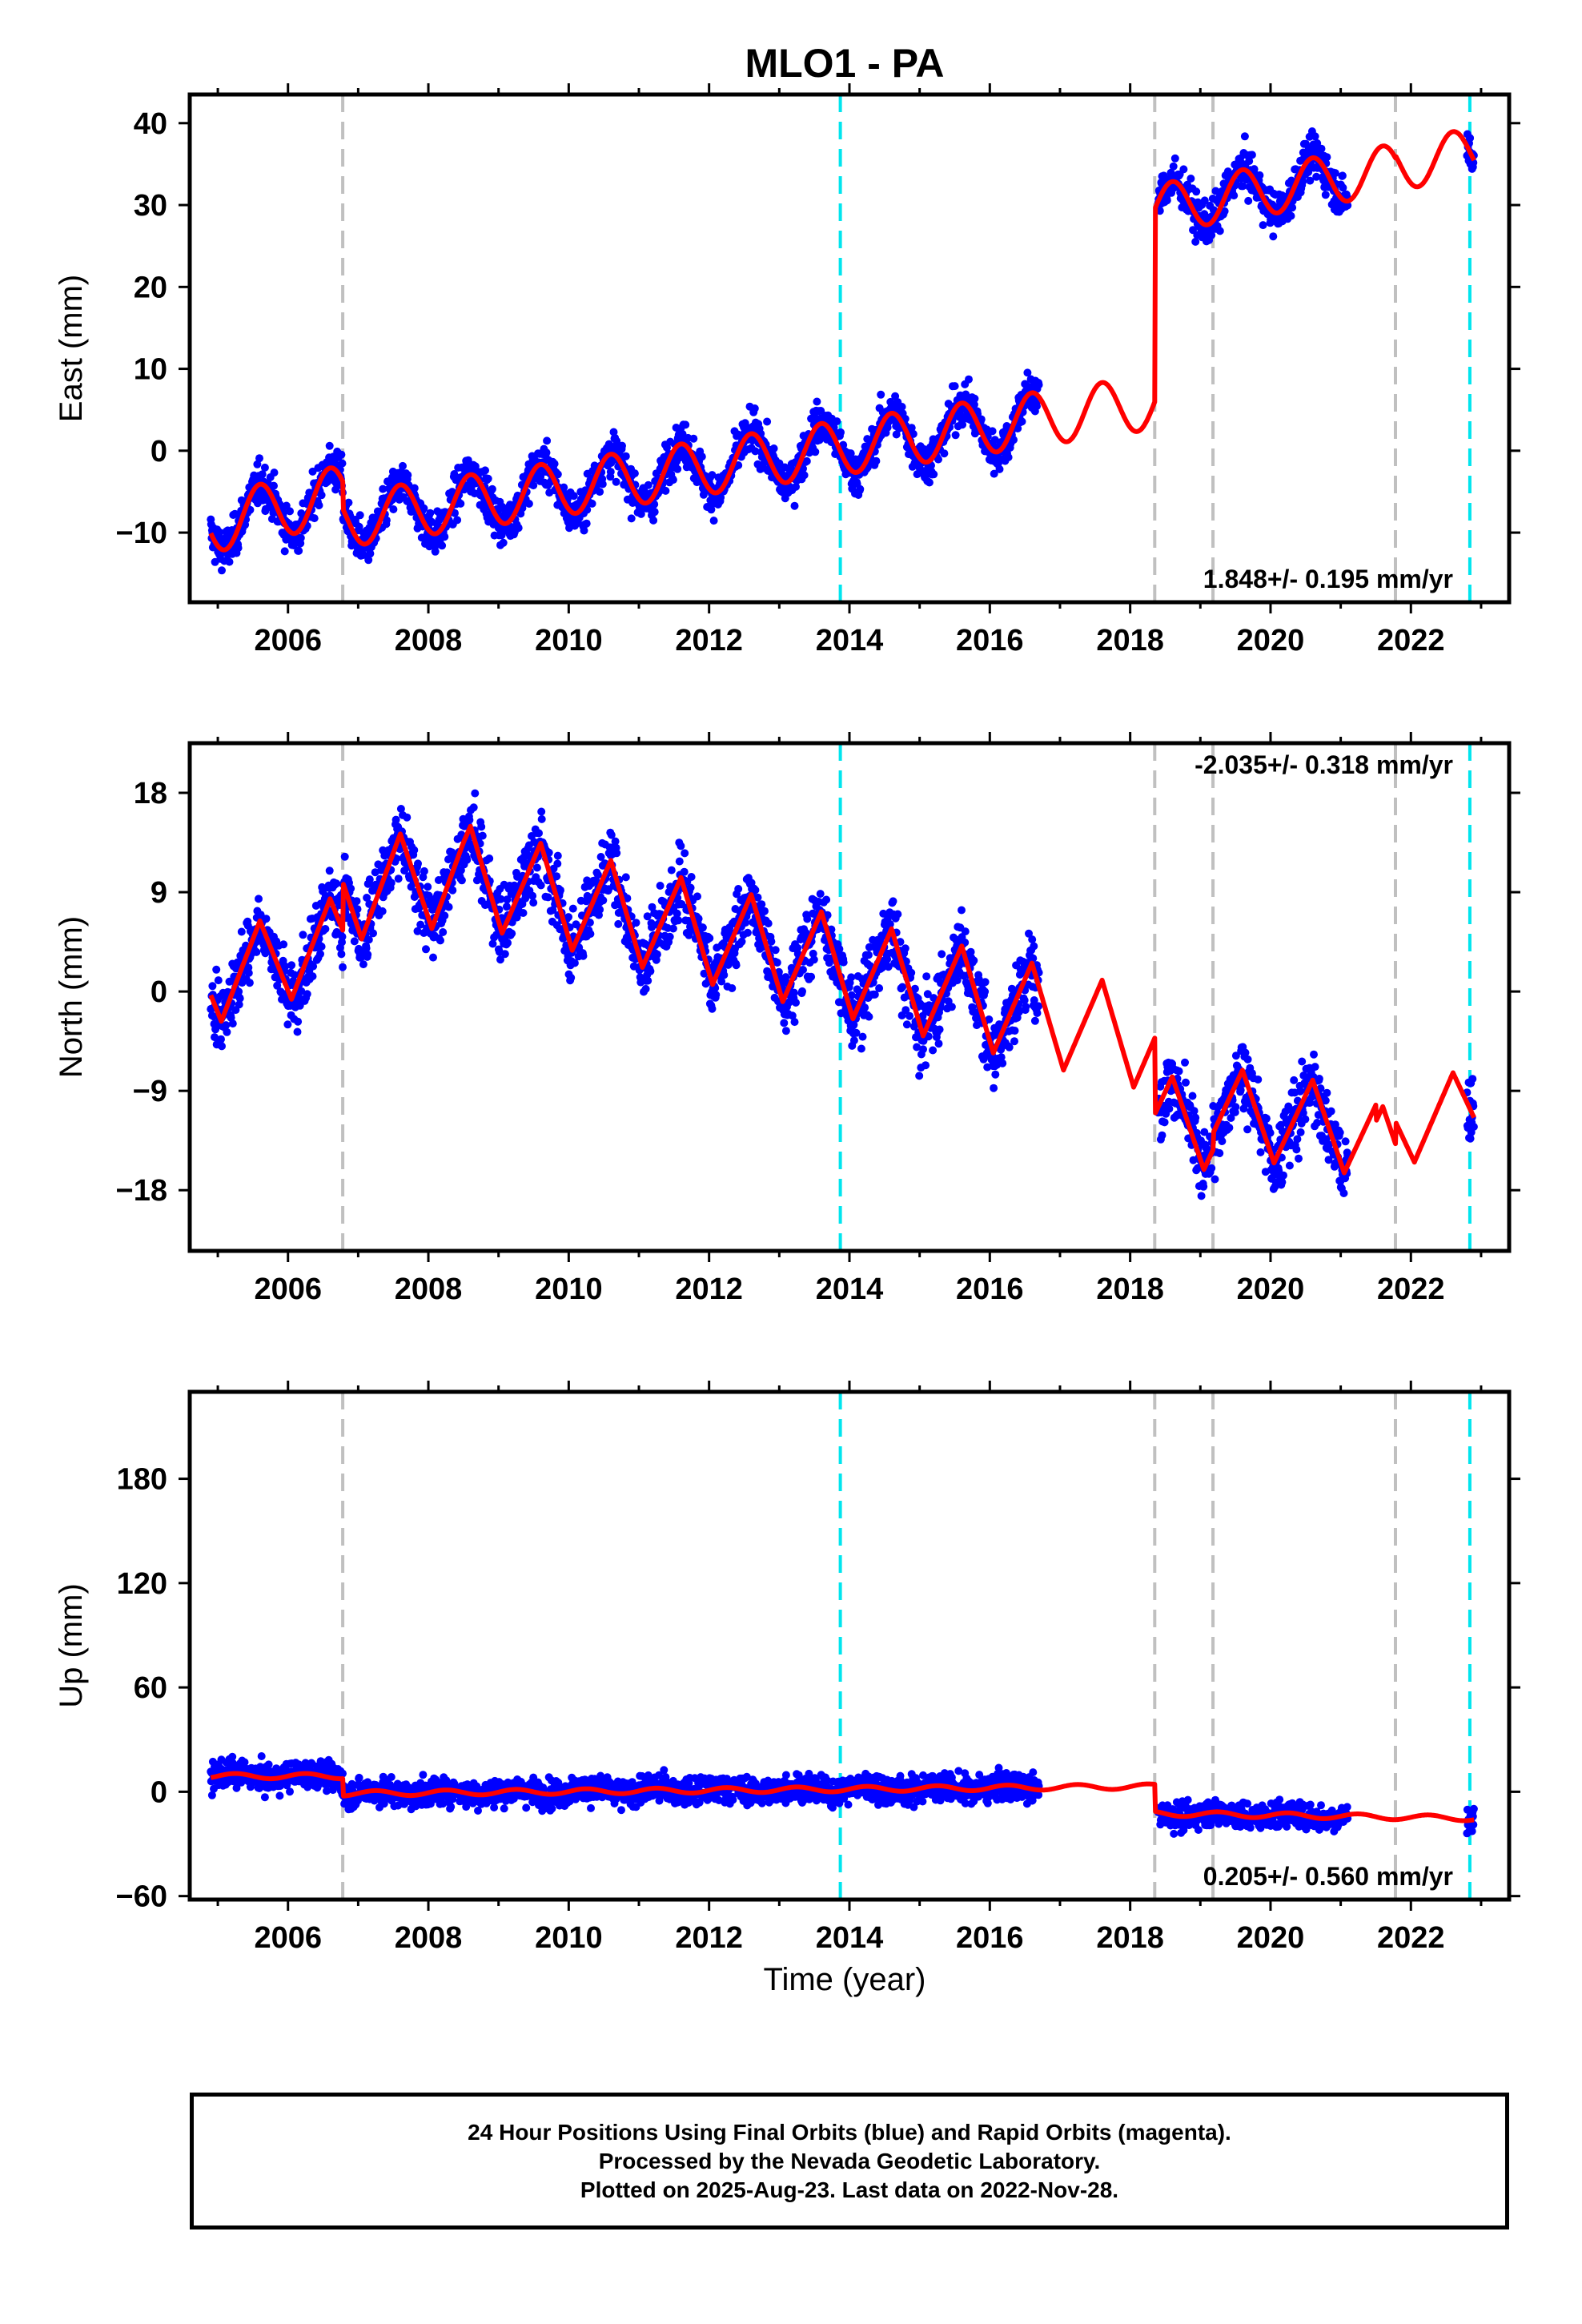  Describe the element at coordinates (1411, 640) in the screenshot. I see `x-tick-label: 2022` at that location.